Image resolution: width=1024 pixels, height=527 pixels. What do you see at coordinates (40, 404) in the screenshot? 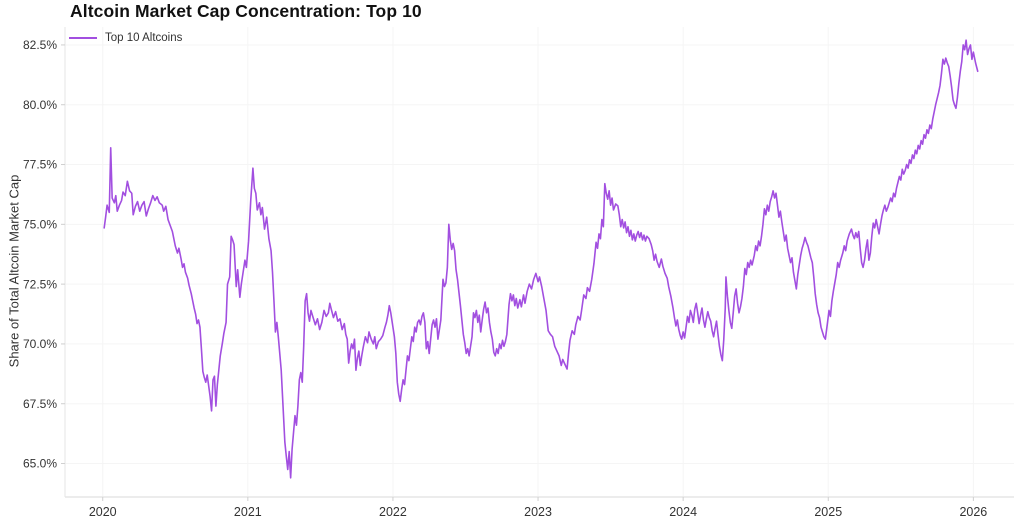
I see `y-tick-label: 67.5%` at bounding box center [40, 404].